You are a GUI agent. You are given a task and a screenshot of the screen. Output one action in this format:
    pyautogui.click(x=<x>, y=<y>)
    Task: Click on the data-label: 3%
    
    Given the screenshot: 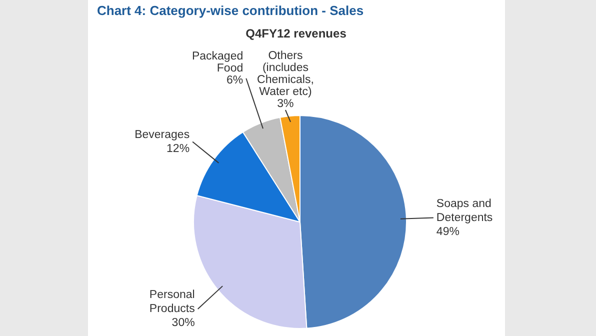 What is the action you would take?
    pyautogui.click(x=285, y=104)
    